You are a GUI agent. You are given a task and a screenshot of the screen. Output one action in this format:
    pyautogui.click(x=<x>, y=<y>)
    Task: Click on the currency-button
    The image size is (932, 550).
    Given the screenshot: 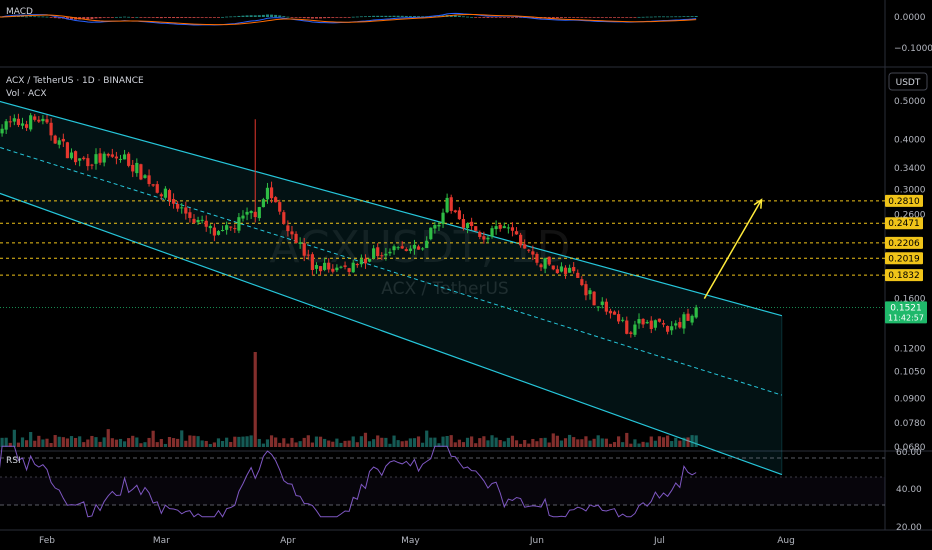 What is the action you would take?
    pyautogui.click(x=908, y=81)
    